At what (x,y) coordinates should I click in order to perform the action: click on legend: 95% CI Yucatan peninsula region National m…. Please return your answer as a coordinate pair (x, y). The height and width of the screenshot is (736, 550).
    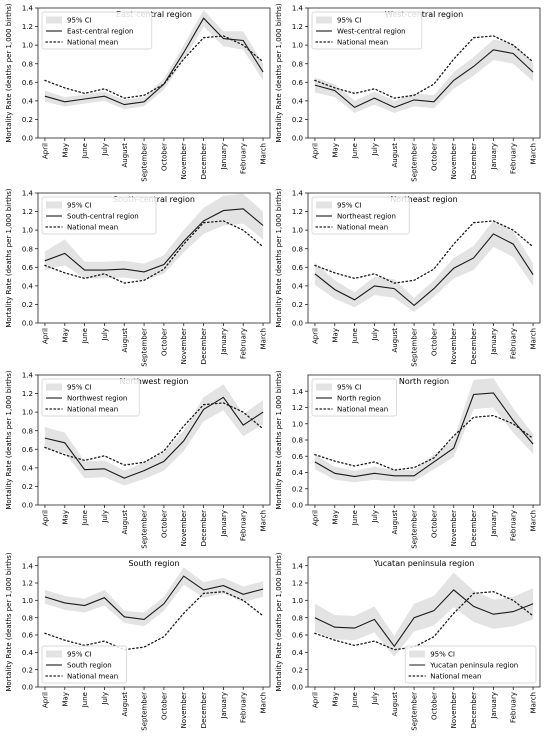
    Looking at the image, I should click on (470, 664).